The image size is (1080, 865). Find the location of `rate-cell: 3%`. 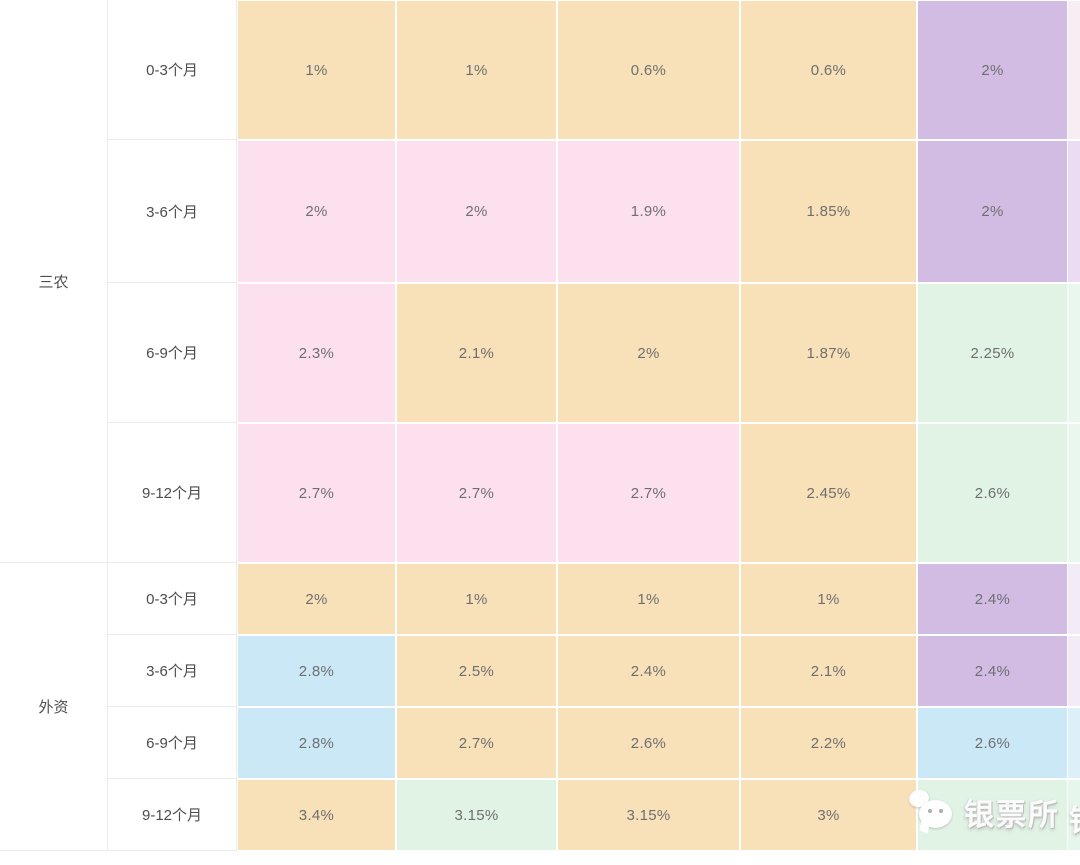

rate-cell: 3% is located at coordinates (828, 815).